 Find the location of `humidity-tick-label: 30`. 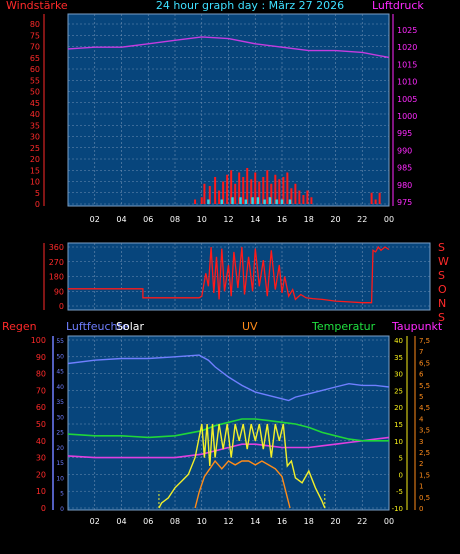

humidity-tick-label: 30 is located at coordinates (60, 417).